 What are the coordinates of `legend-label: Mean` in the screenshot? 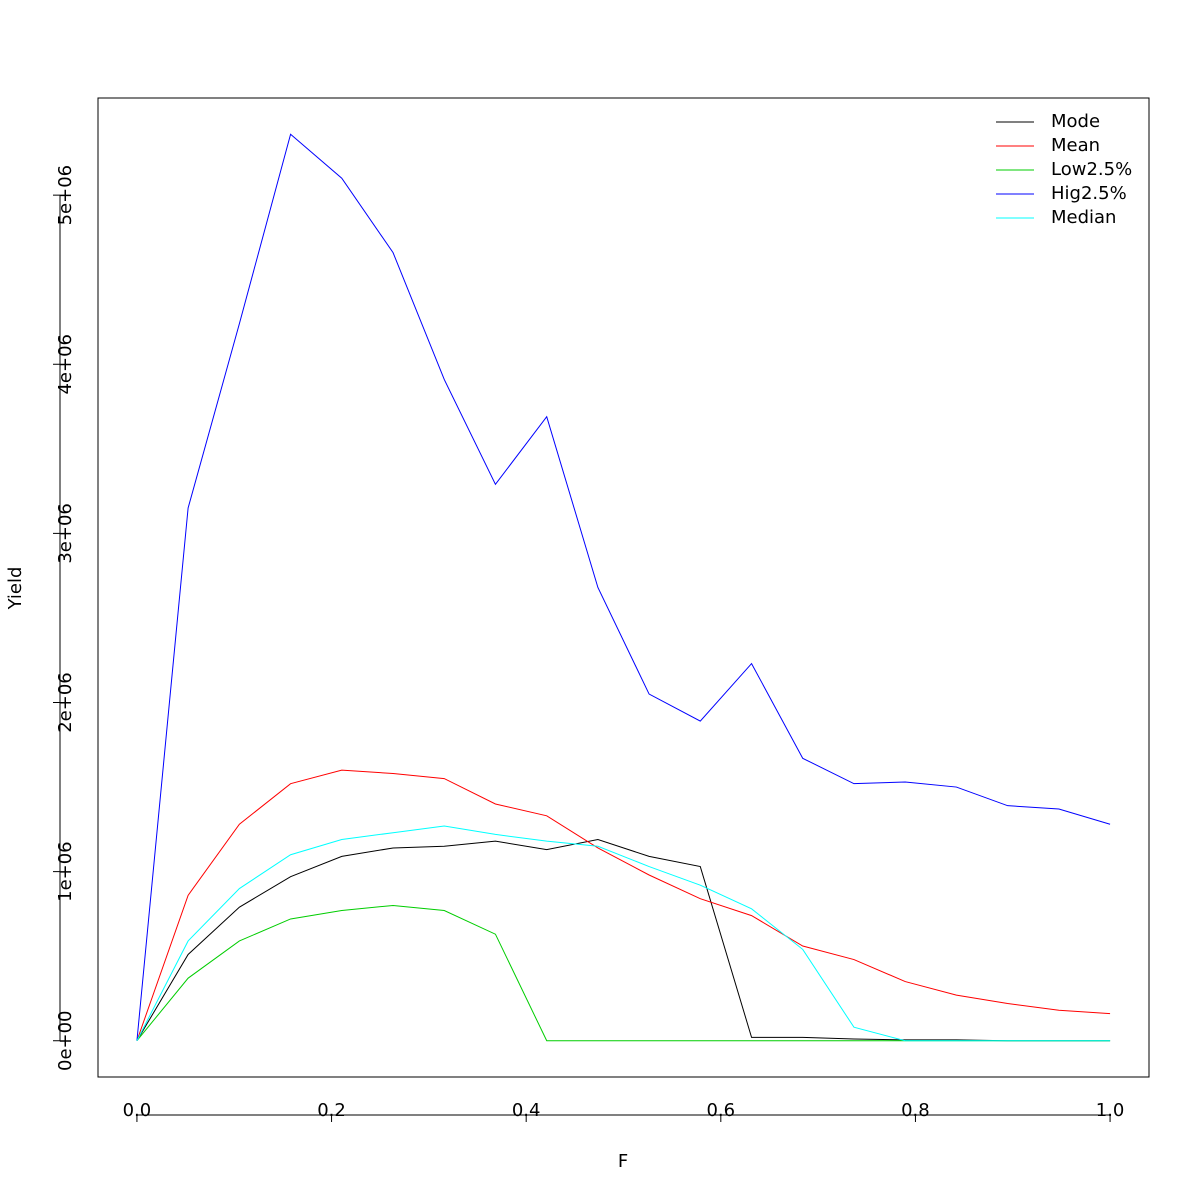 It's located at (1075, 145).